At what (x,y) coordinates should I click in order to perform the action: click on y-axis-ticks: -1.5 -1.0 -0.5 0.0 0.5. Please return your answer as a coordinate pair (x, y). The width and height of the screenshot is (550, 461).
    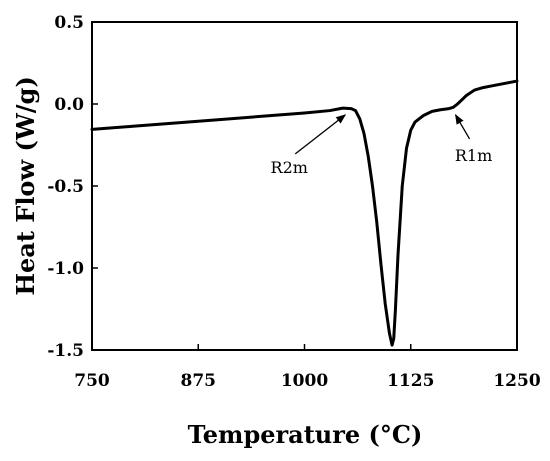
    Looking at the image, I should click on (72, 187).